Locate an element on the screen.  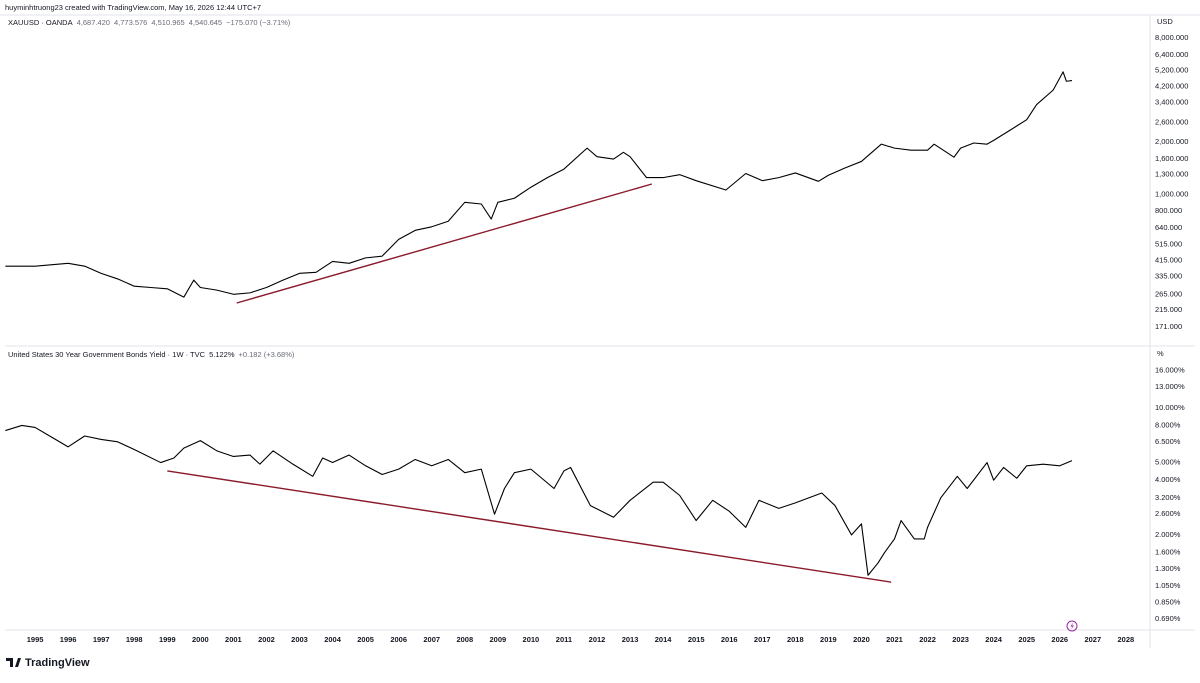
y-tick-label: 13.000% is located at coordinates (1170, 386).